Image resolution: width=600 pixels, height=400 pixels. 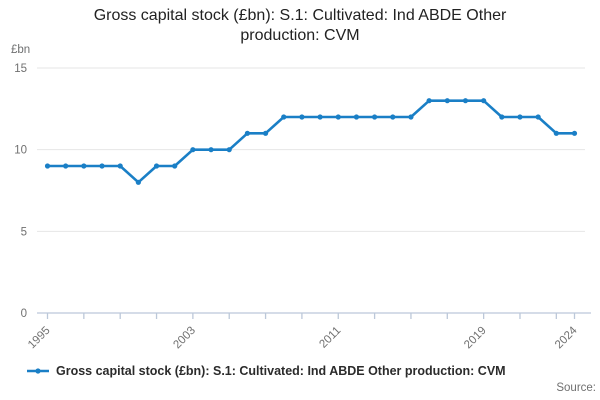 I want to click on legend-line-marker-icon, so click(x=38, y=371).